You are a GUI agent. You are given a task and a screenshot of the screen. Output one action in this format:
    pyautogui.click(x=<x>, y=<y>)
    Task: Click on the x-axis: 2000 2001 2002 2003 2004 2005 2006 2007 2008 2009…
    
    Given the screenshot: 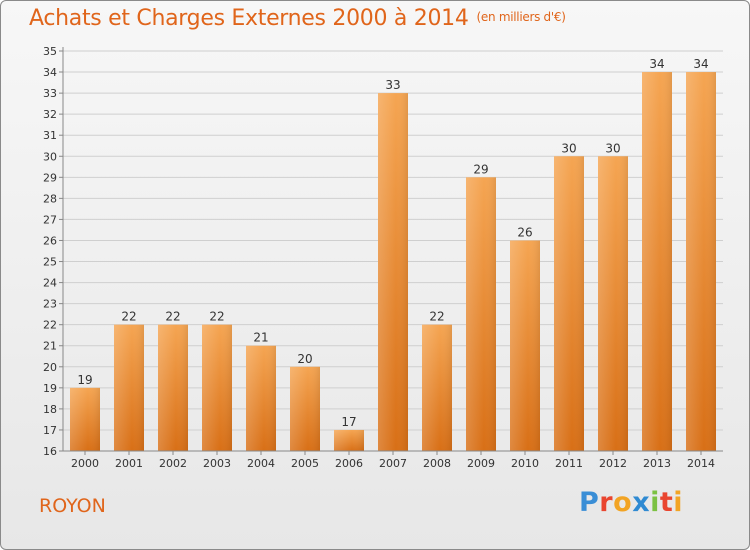 What is the action you would take?
    pyautogui.click(x=393, y=460)
    